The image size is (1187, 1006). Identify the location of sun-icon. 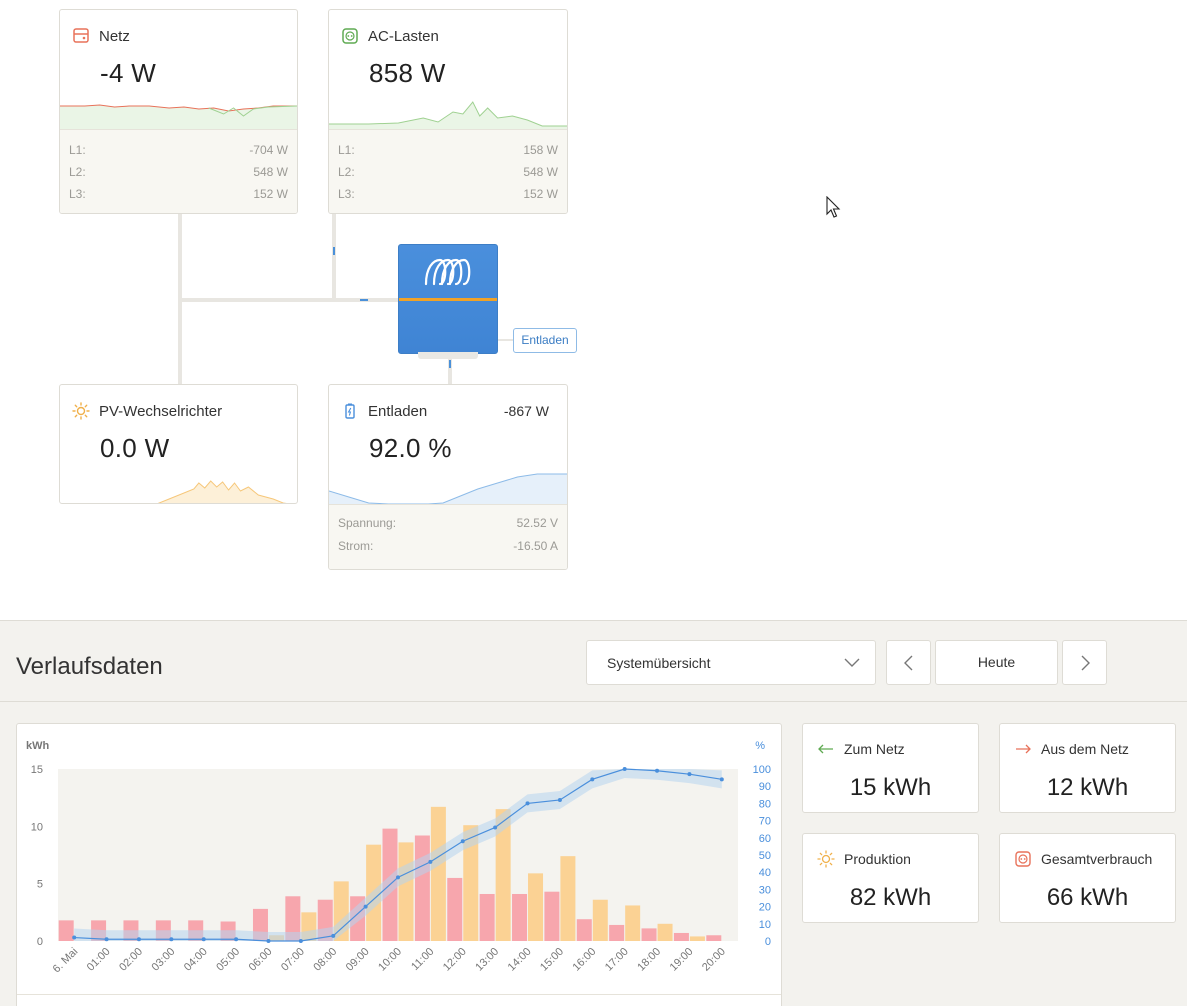
(81, 411).